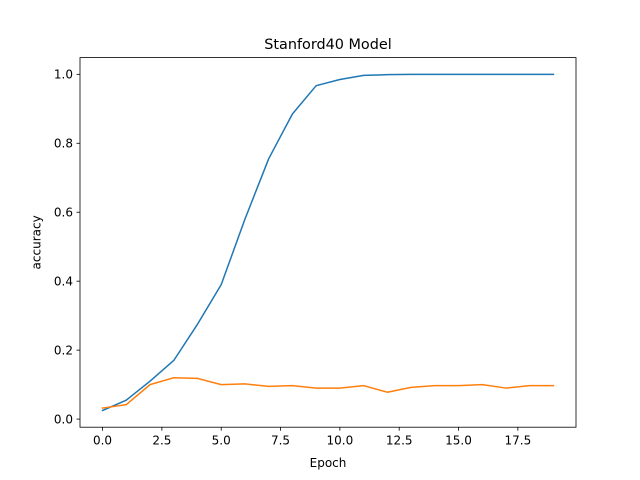 This screenshot has height=480, width=640. What do you see at coordinates (63, 75) in the screenshot?
I see `y-tick-label: 1.0` at bounding box center [63, 75].